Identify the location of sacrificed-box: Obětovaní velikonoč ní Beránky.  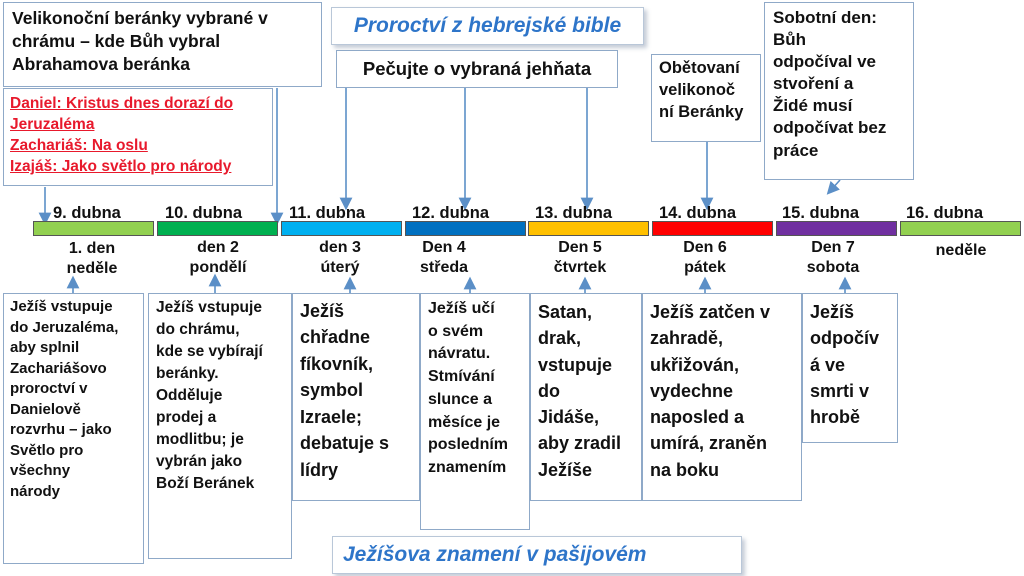
(706, 98).